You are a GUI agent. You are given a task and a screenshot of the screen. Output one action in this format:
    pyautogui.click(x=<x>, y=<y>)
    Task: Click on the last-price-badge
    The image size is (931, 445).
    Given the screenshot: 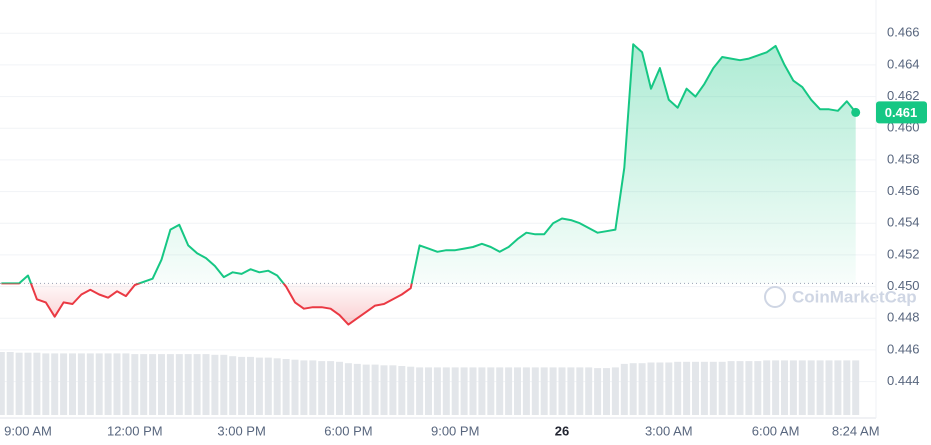 What is the action you would take?
    pyautogui.click(x=901, y=112)
    